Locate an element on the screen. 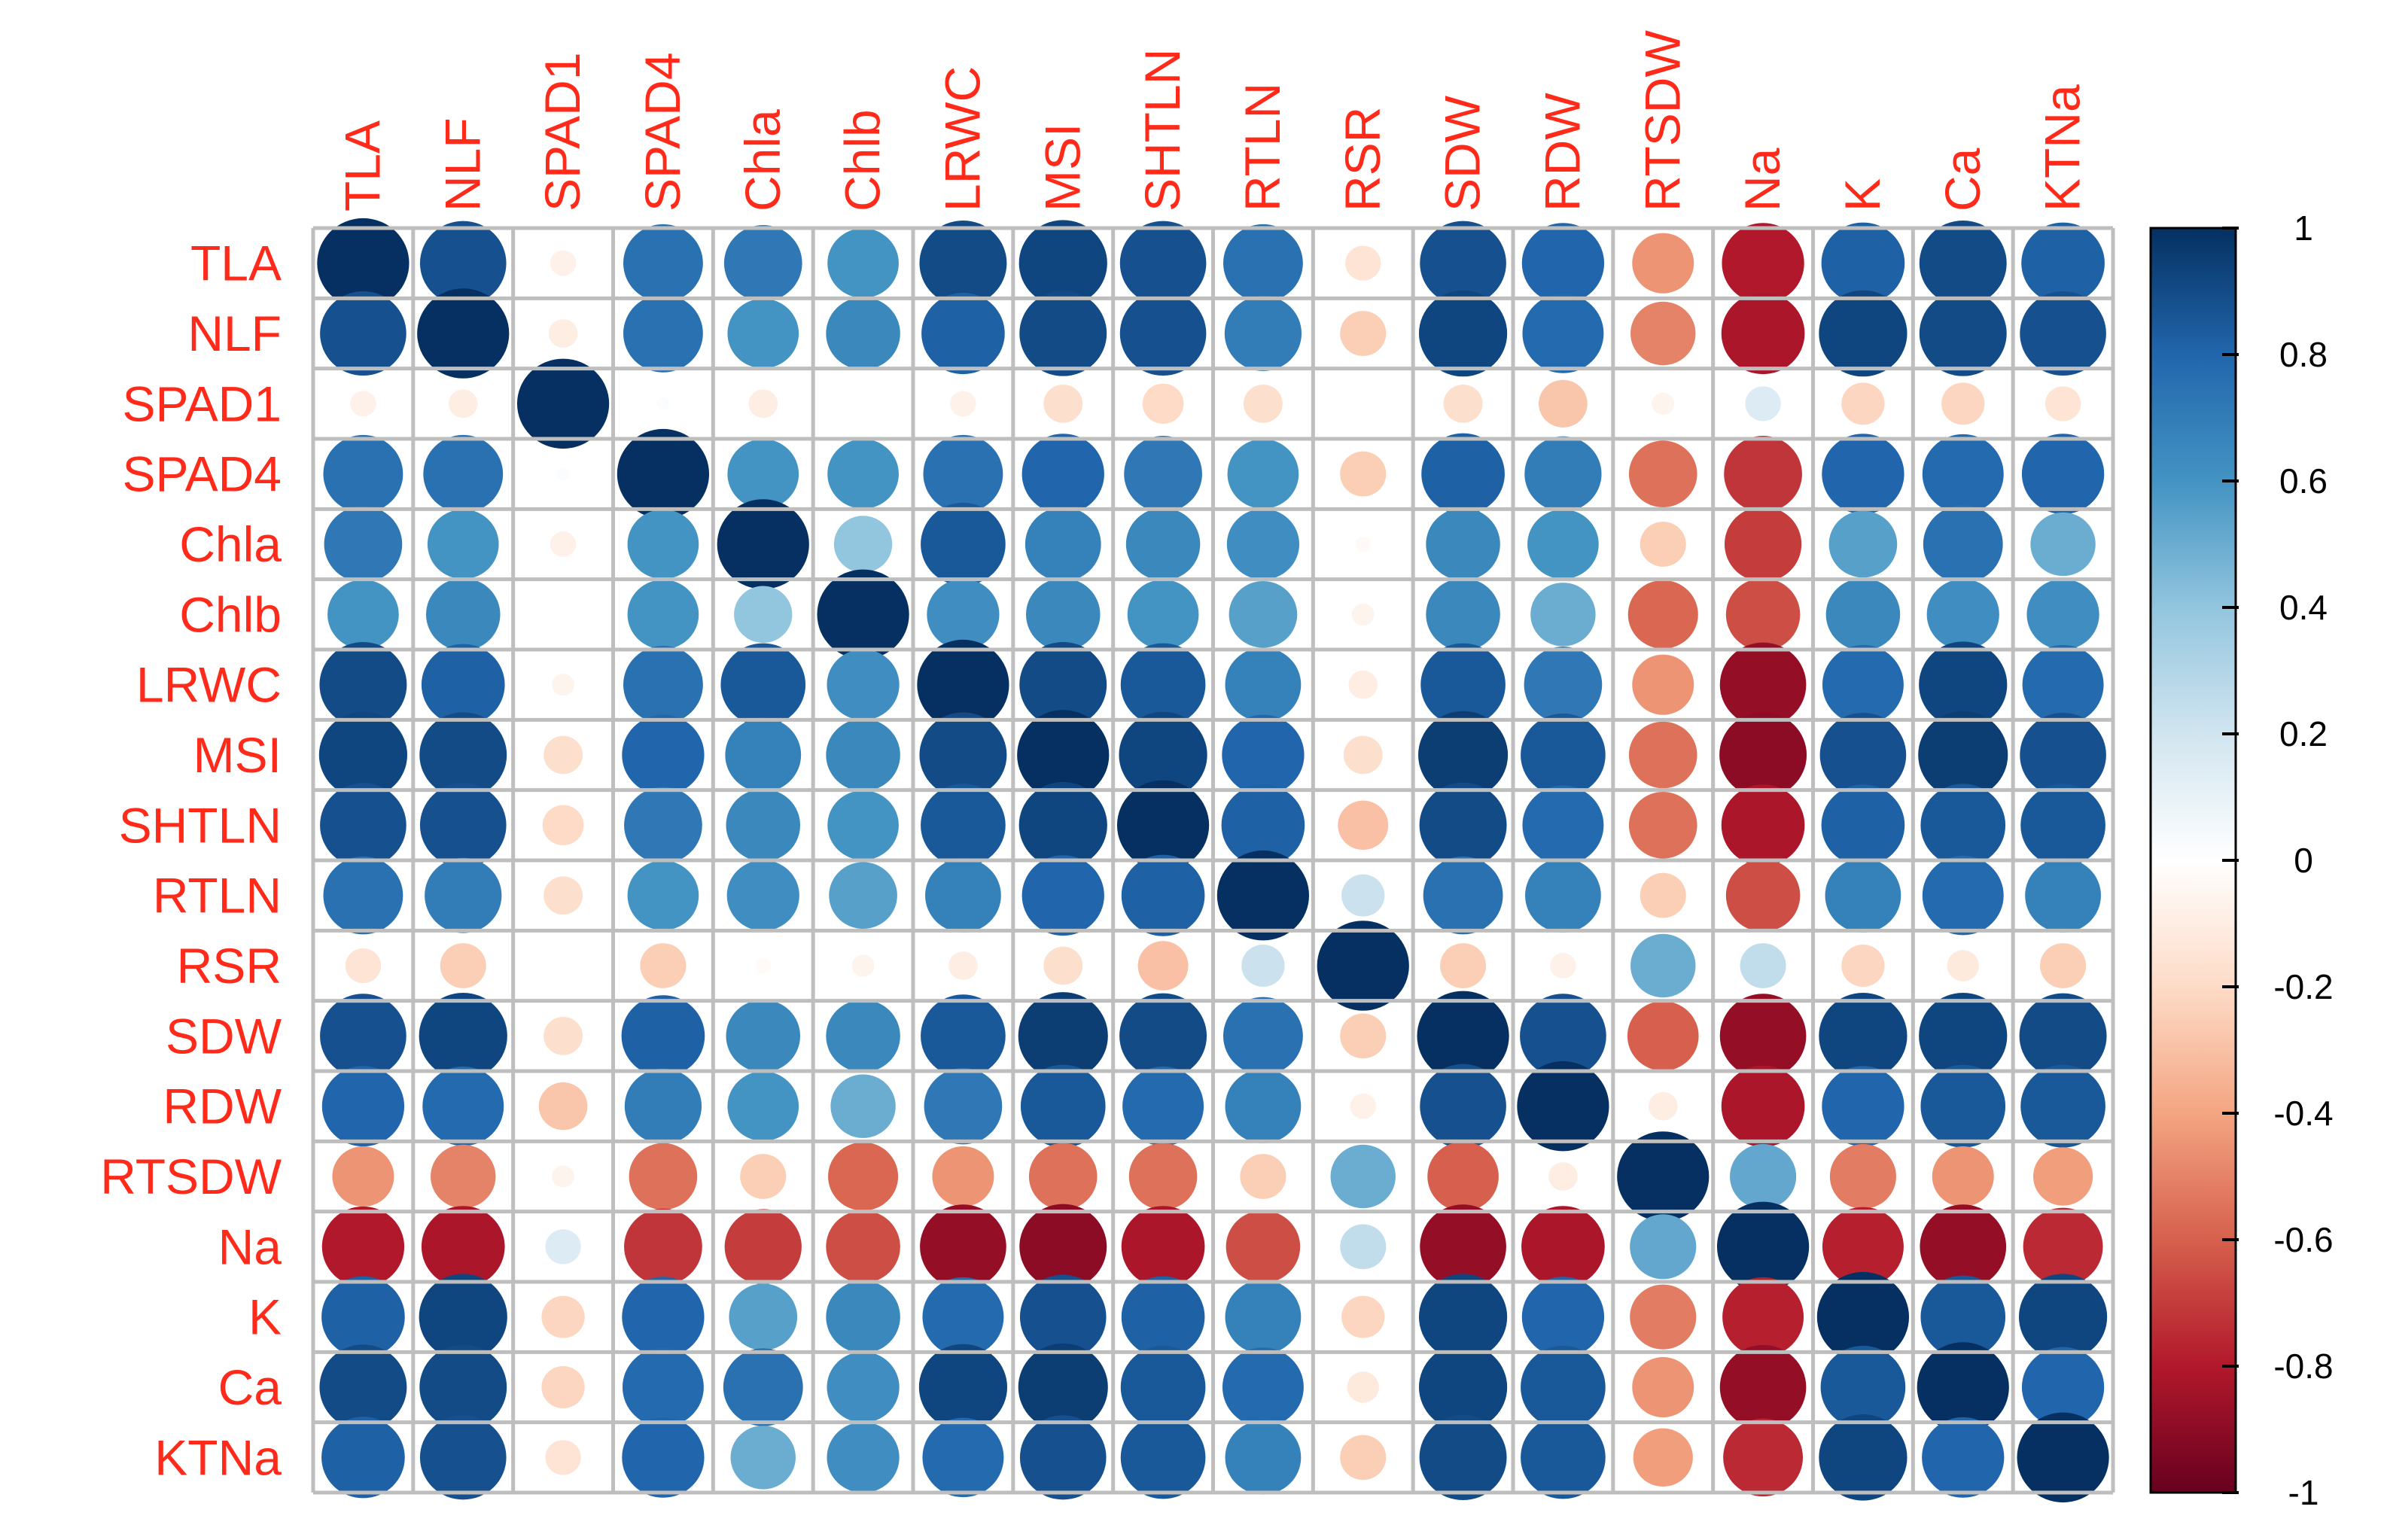 Image resolution: width=2384 pixels, height=1540 pixels. cell-RSR-NLF is located at coordinates (463, 965).